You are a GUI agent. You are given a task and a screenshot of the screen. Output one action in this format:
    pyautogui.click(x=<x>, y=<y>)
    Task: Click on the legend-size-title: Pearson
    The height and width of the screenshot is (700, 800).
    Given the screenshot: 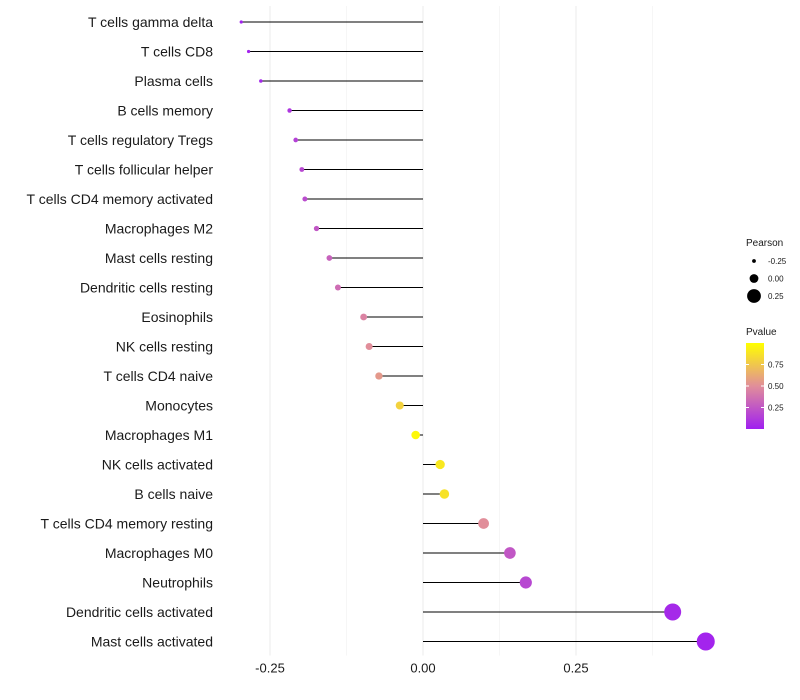 What is the action you would take?
    pyautogui.click(x=764, y=243)
    